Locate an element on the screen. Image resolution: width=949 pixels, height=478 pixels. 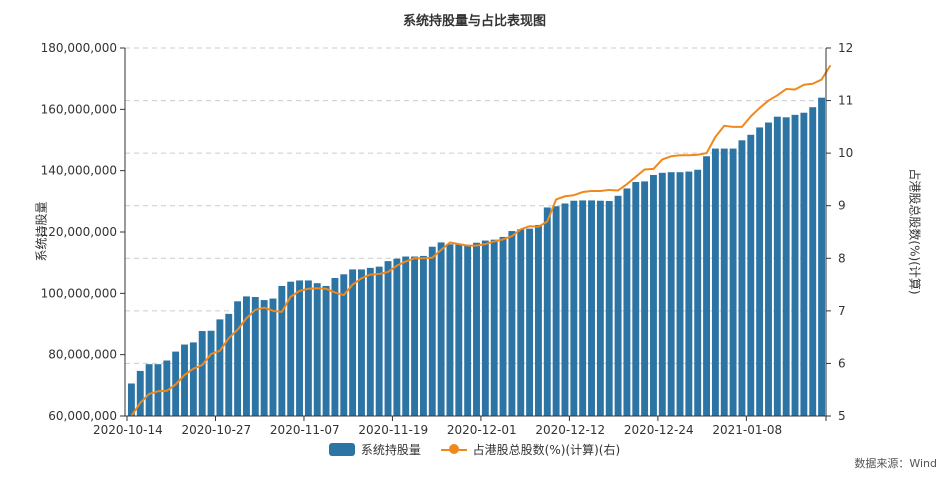
x-tick-label: 2020-12-12 is located at coordinates (570, 430).